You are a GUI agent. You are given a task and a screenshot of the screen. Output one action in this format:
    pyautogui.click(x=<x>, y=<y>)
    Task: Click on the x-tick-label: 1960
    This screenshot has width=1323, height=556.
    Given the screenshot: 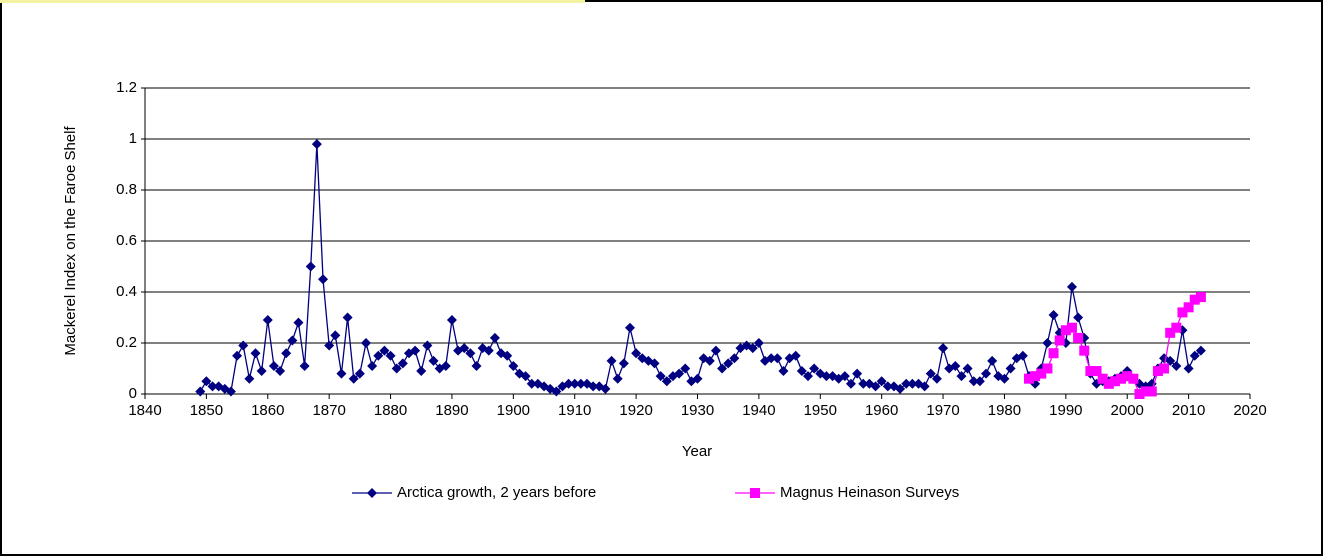 What is the action you would take?
    pyautogui.click(x=881, y=410)
    